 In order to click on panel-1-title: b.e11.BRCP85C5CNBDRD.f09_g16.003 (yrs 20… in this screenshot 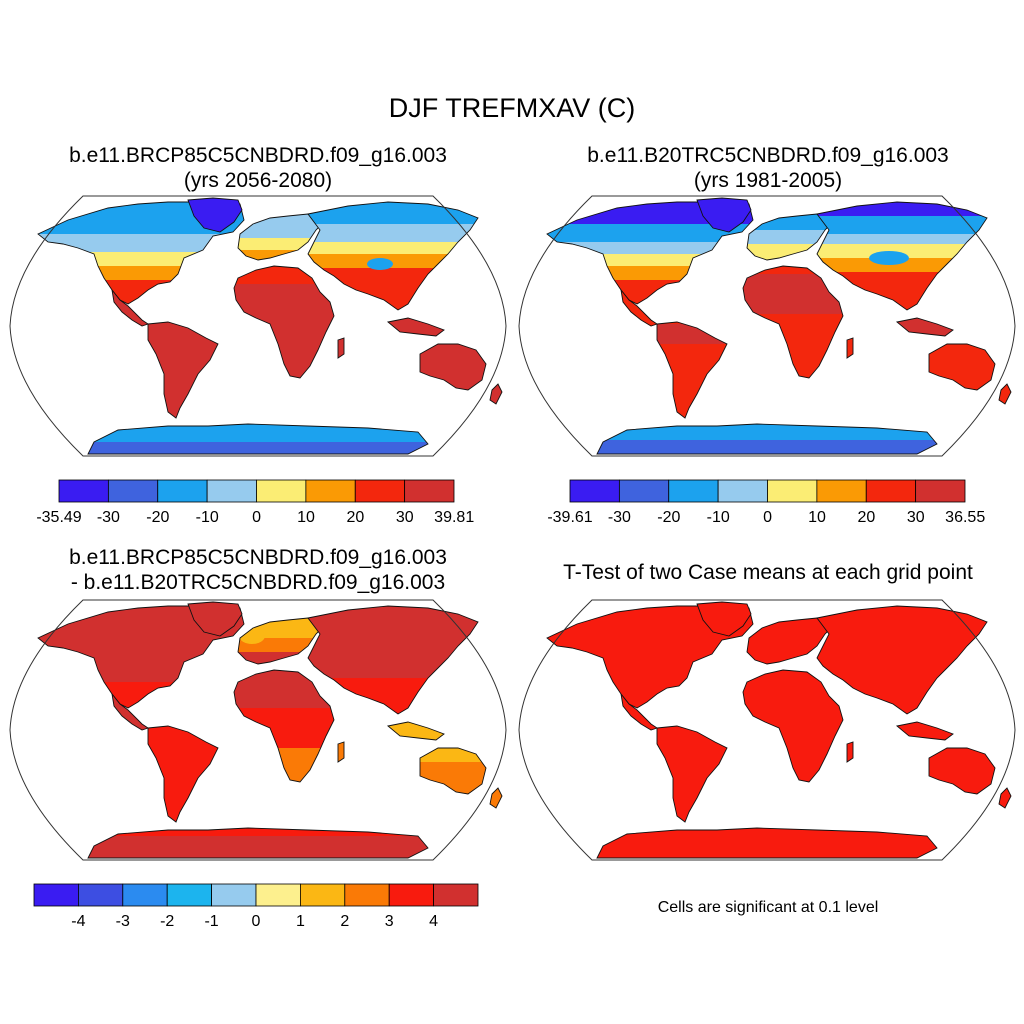, I will do `click(258, 168)`.